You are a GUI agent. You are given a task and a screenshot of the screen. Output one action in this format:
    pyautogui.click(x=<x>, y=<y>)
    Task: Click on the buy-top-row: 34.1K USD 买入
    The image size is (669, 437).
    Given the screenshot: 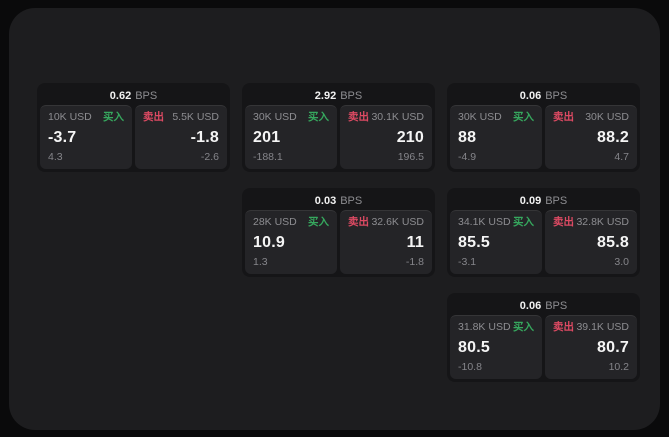 What is the action you would take?
    pyautogui.click(x=496, y=222)
    